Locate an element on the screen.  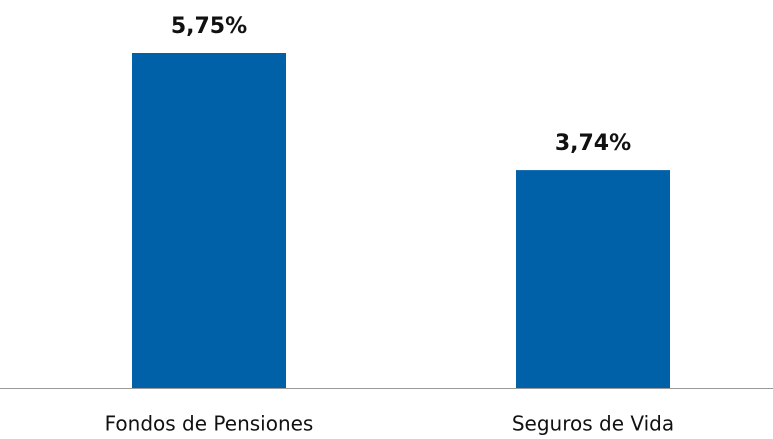
x-tick-label: Fondos de Pensiones is located at coordinates (209, 424).